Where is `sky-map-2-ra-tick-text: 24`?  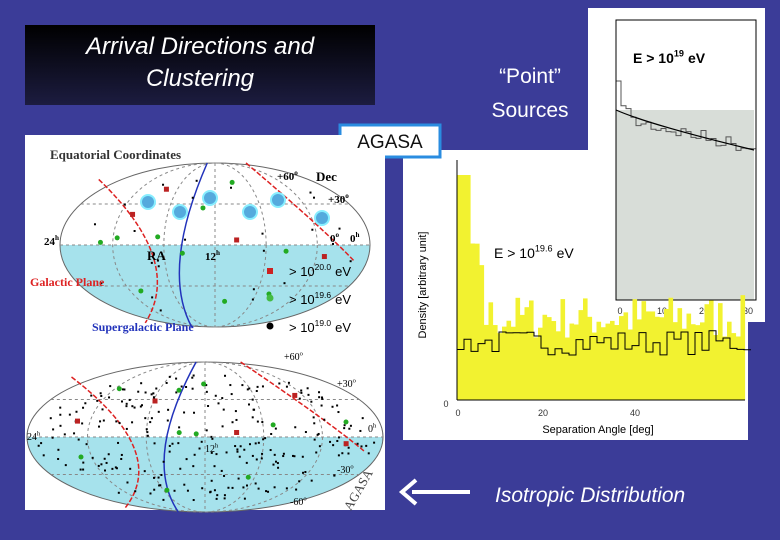
sky-map-2-ra-tick-text: 24 is located at coordinates (32, 437).